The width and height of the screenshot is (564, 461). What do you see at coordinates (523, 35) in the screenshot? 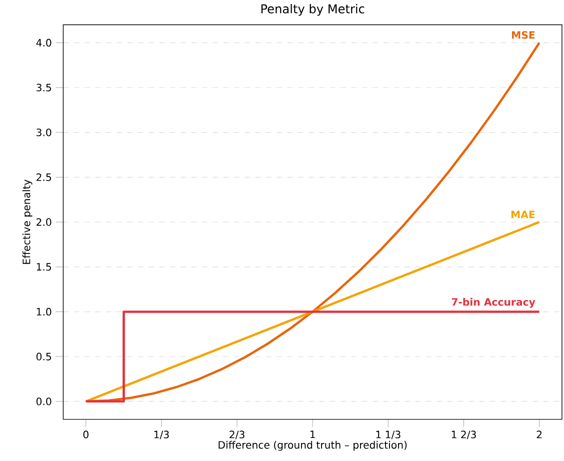
I see `series-label: MSE` at bounding box center [523, 35].